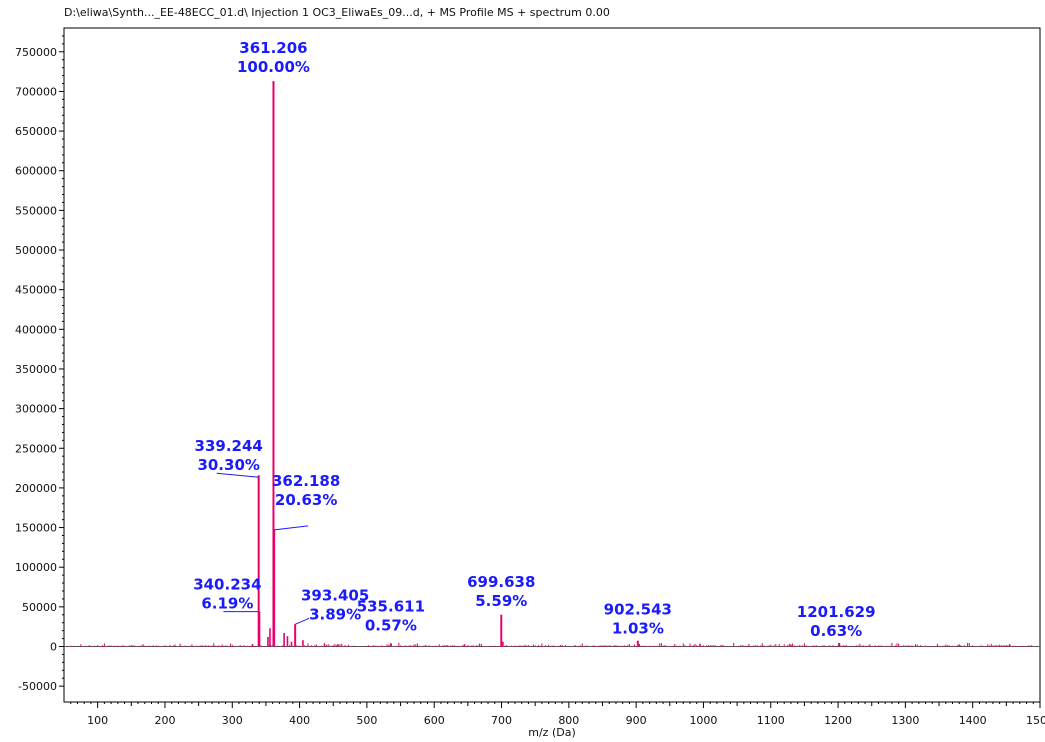 This screenshot has height=742, width=1045. Describe the element at coordinates (391, 606) in the screenshot. I see `peak-mz-label: 535.611` at that location.